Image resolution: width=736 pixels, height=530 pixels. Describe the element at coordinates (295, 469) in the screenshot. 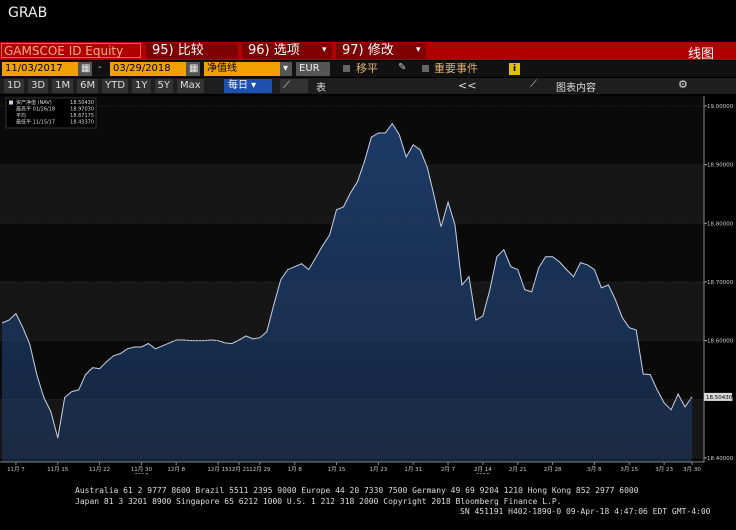

I see `x-tick-label: 1月 8` at that location.